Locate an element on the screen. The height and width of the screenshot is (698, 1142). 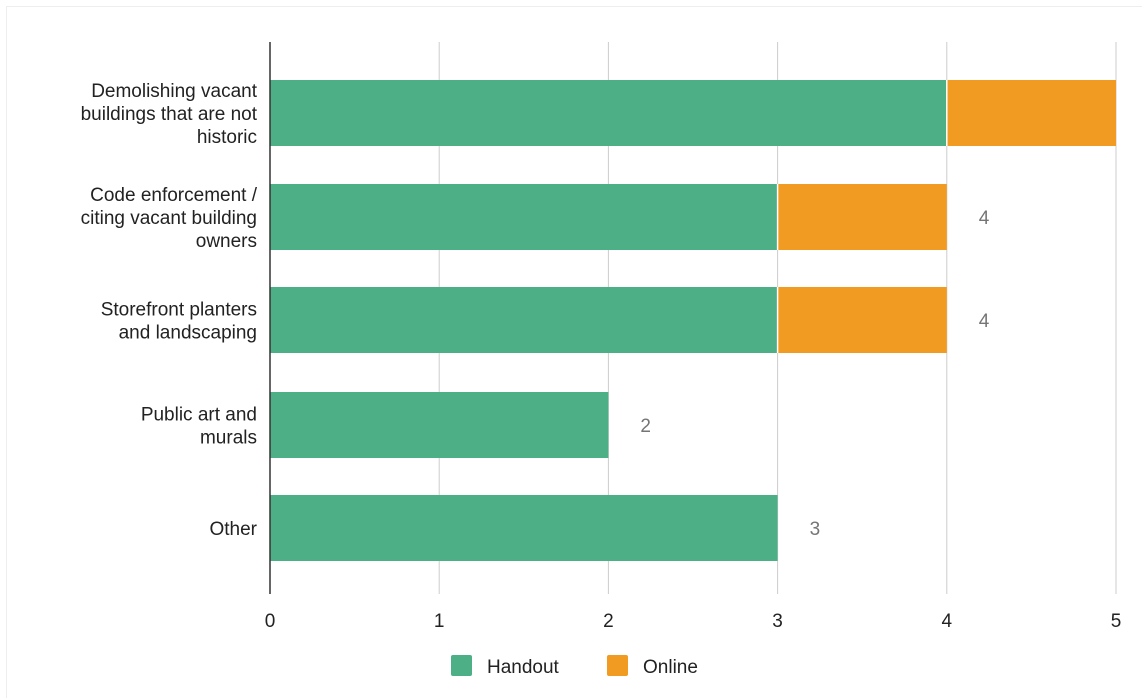
x-tick-label: 1 is located at coordinates (439, 621).